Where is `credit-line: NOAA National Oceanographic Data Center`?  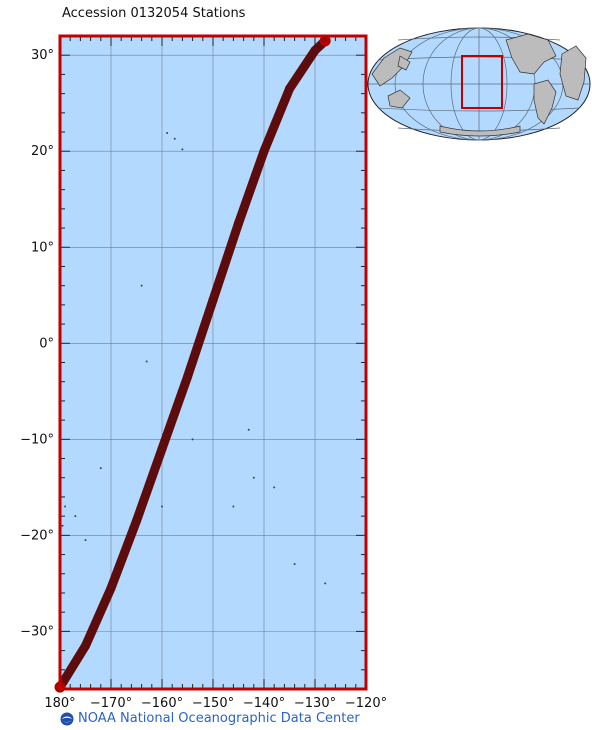 credit-line: NOAA National Oceanographic Data Center is located at coordinates (210, 718).